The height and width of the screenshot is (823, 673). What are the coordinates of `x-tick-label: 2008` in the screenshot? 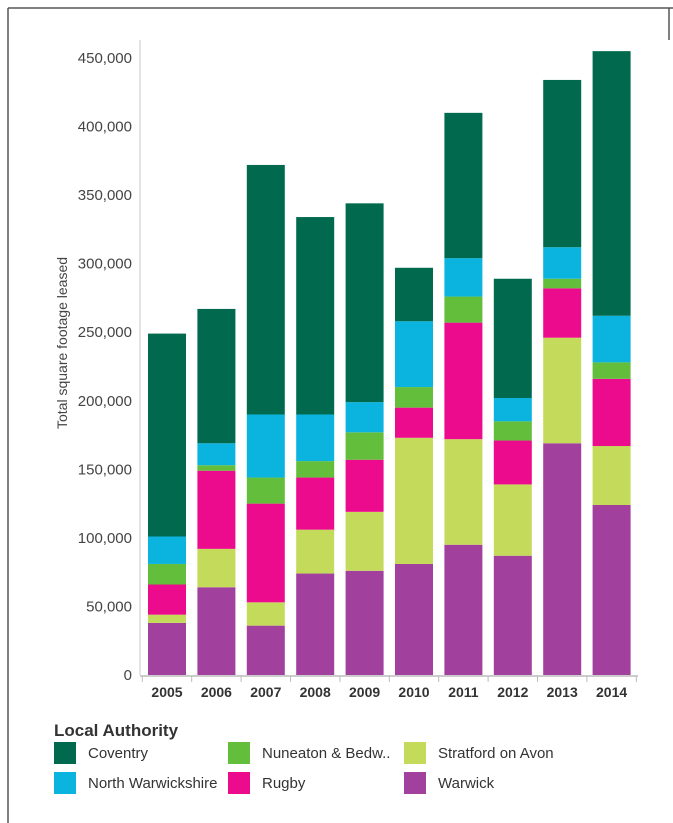 It's located at (315, 692).